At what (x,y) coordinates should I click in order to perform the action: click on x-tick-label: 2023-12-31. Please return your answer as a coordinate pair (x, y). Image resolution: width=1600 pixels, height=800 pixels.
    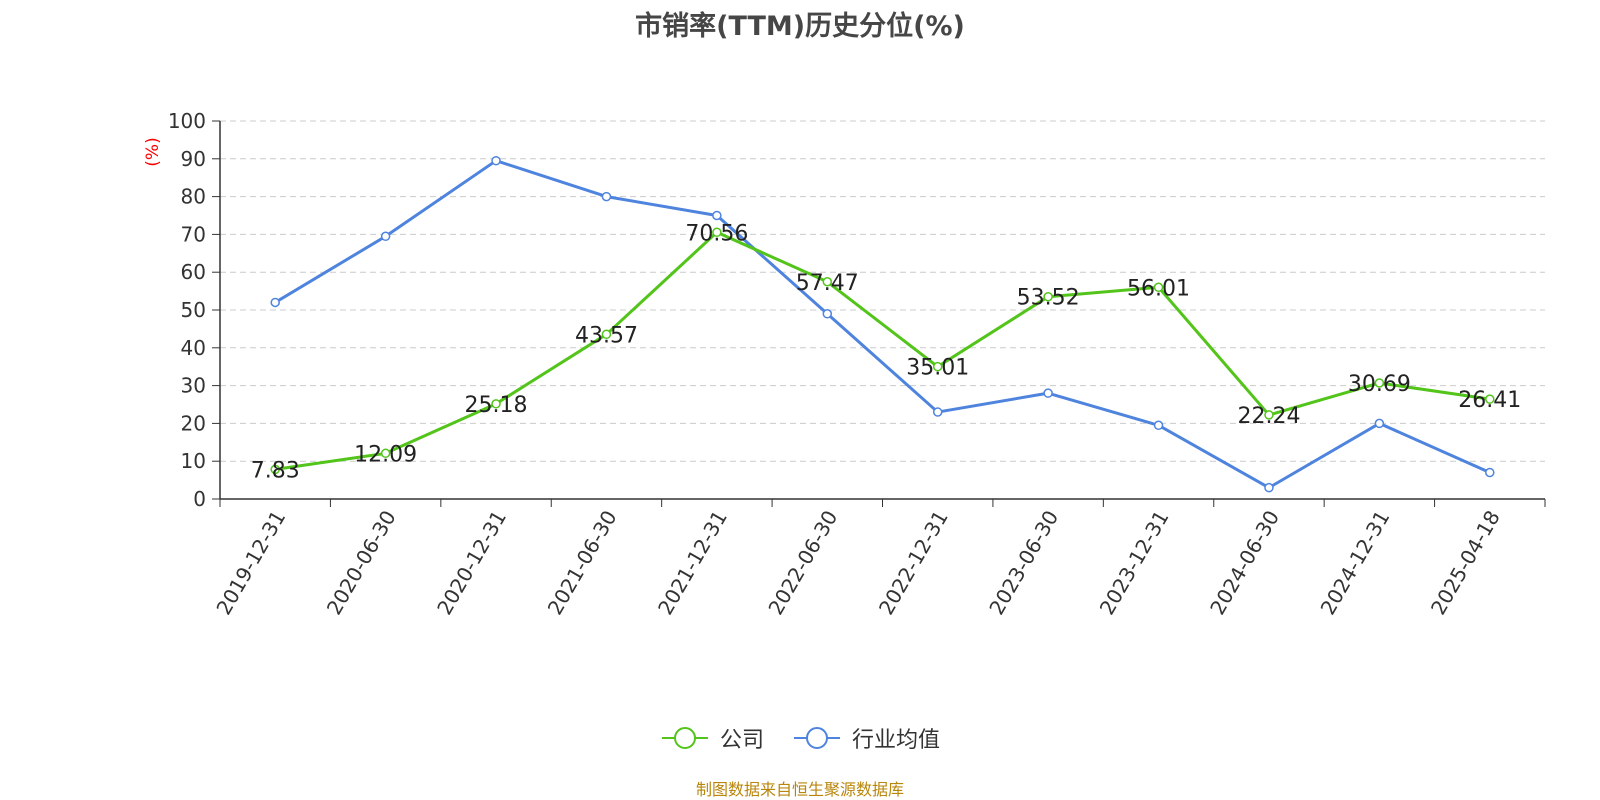
    Looking at the image, I should click on (1134, 562).